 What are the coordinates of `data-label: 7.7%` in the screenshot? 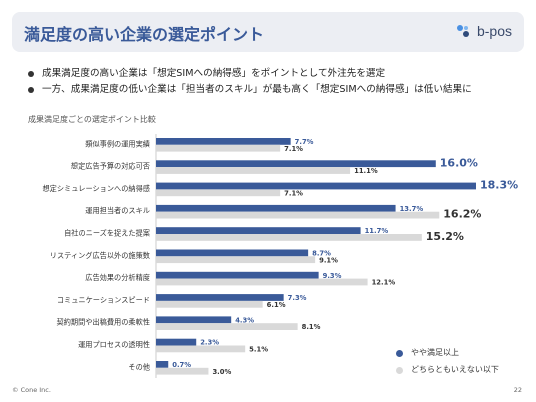 It's located at (304, 142).